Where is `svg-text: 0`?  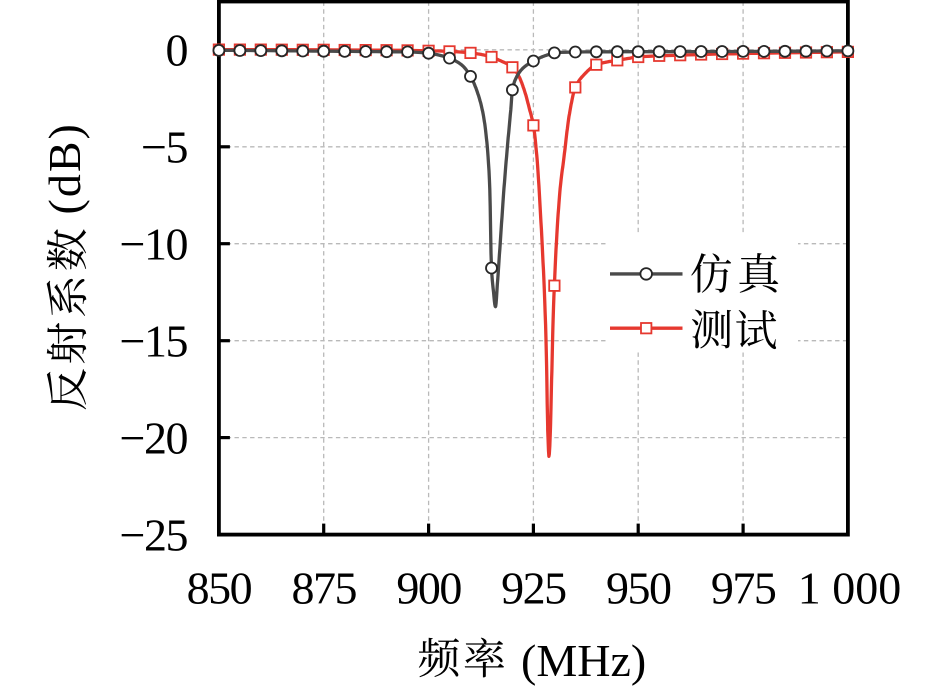
svg-text: 0 is located at coordinates (177, 50).